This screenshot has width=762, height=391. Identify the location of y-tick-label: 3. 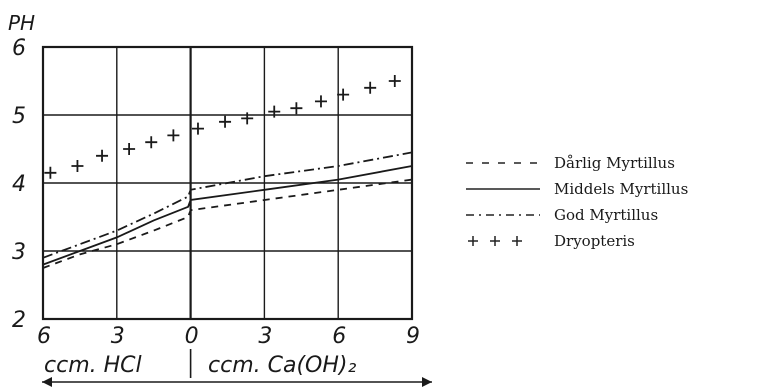
(19, 252).